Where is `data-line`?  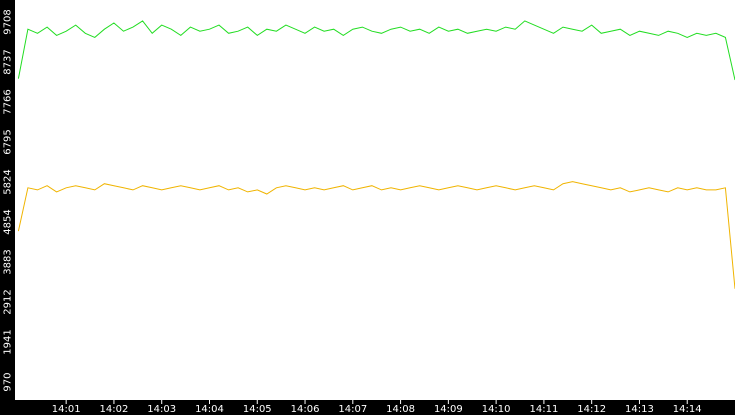
data-line is located at coordinates (376, 50).